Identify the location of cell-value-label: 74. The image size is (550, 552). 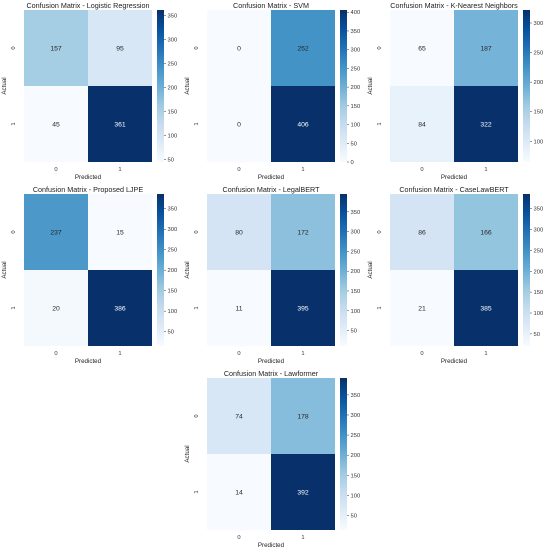
(239, 416).